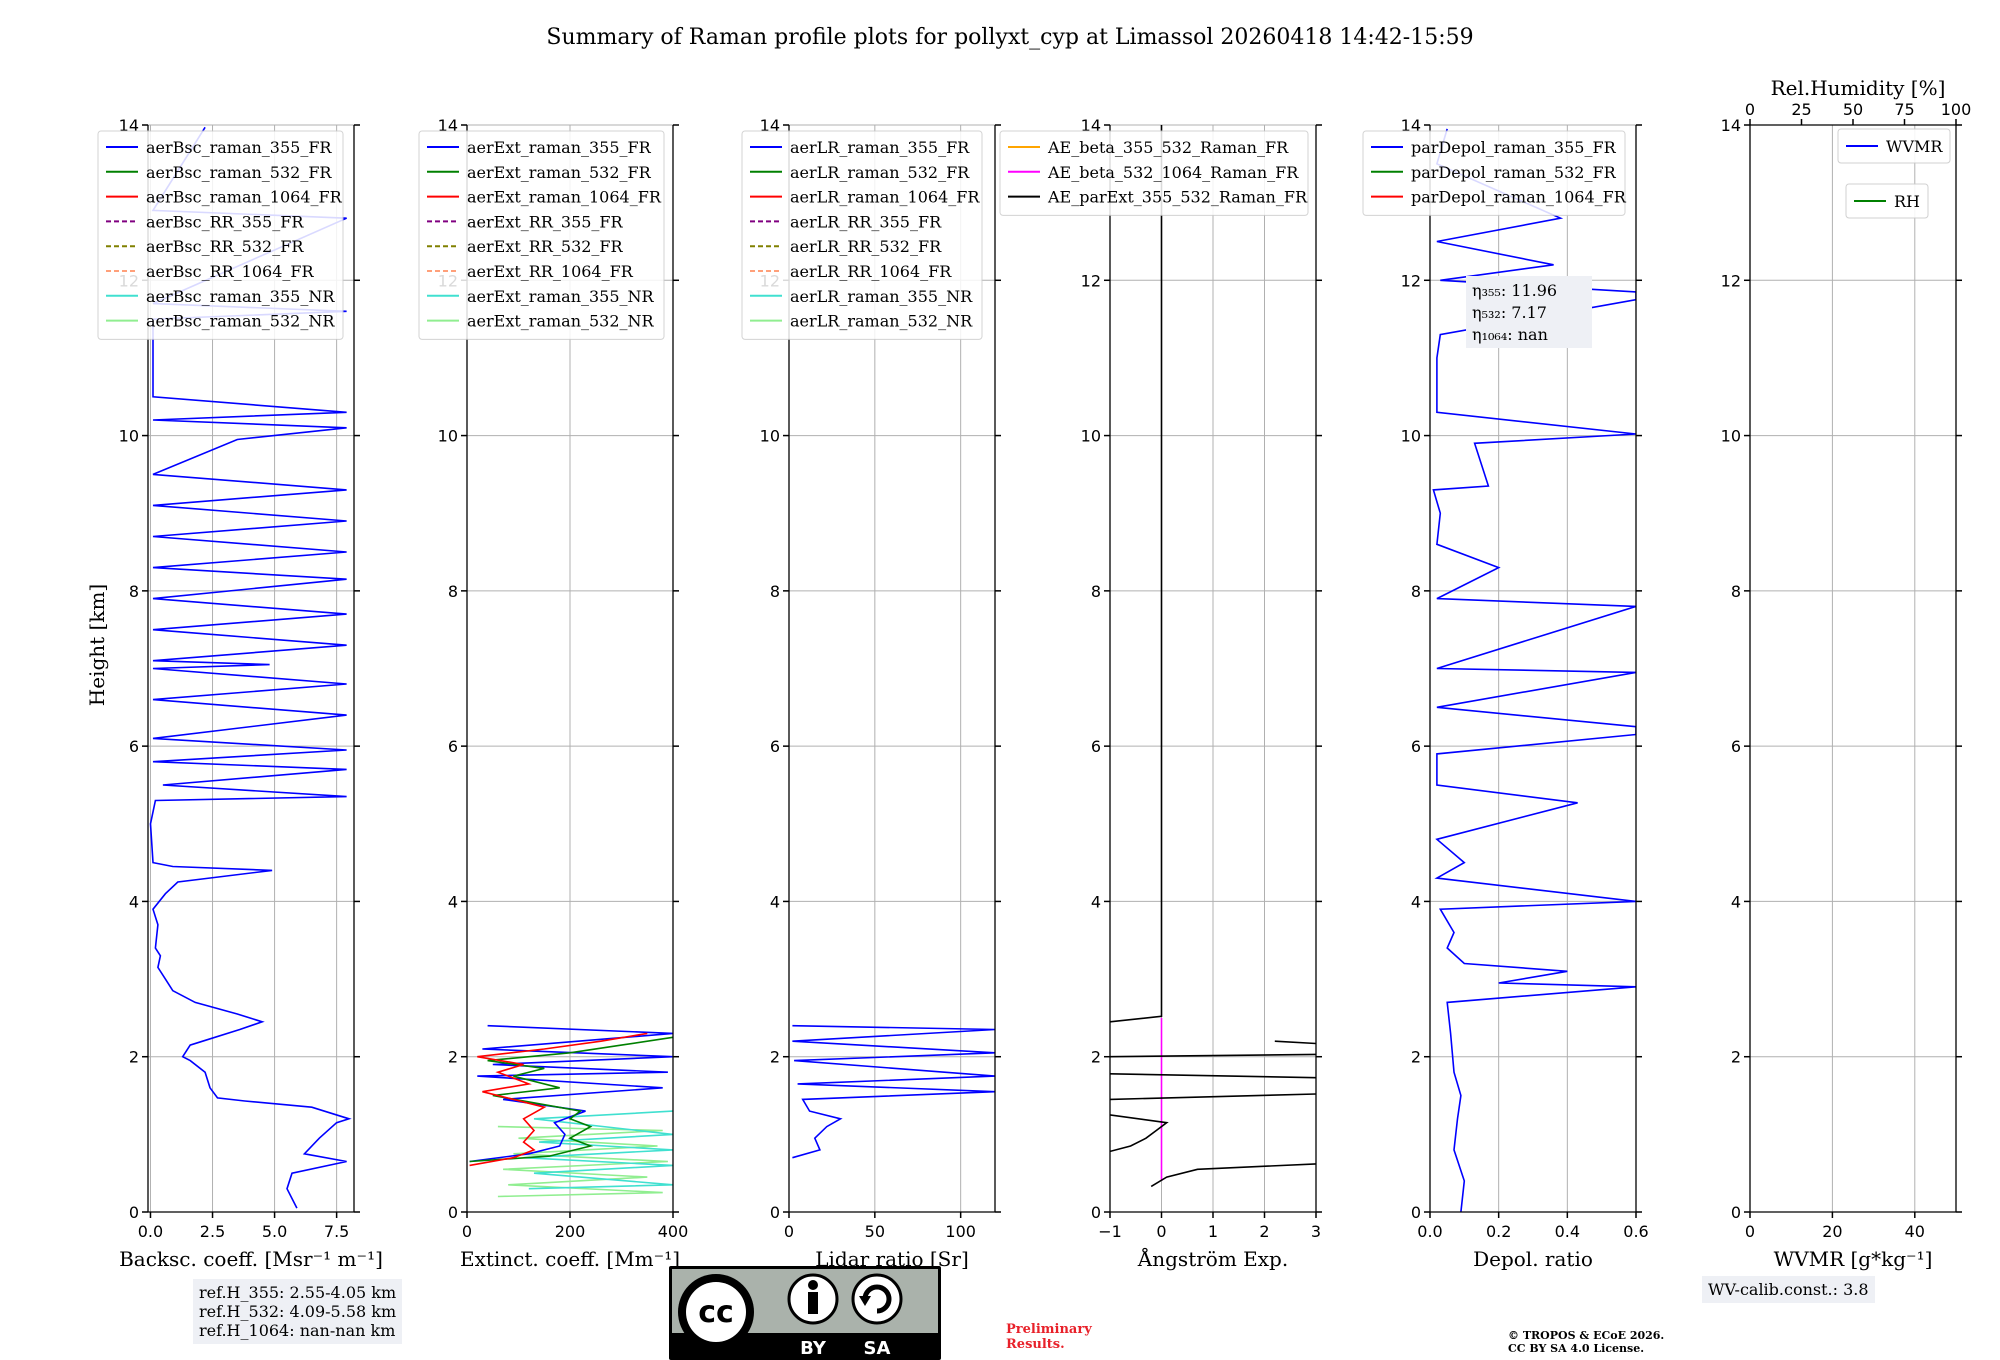 The image size is (2000, 1360). I want to click on top-x-tick-label: 50, so click(1853, 109).